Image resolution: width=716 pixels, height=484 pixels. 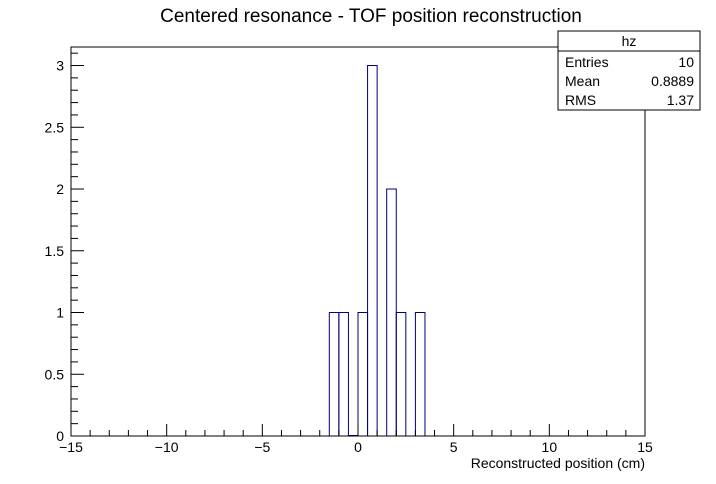 What do you see at coordinates (686, 62) in the screenshot?
I see `stats-entries-value: 10` at bounding box center [686, 62].